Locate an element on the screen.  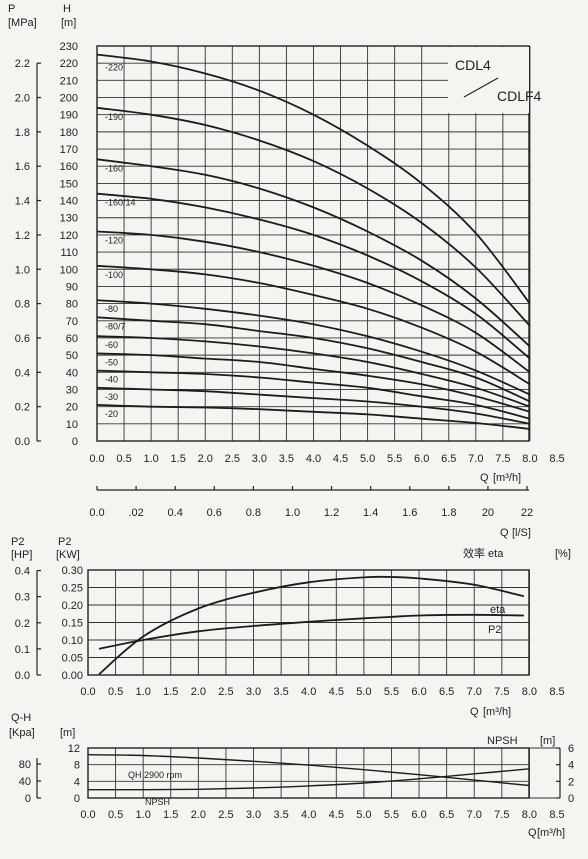
tick-label-q: 1.5 is located at coordinates (170, 692).